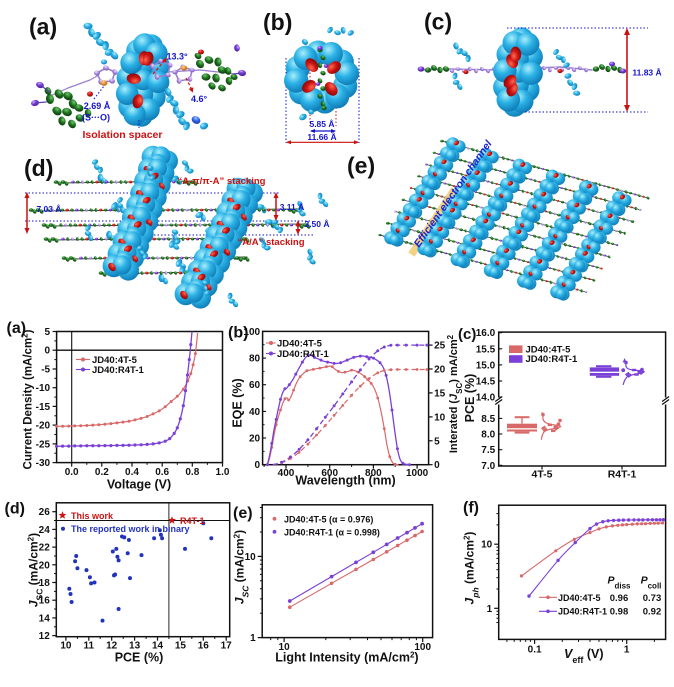 This screenshot has height=687, width=674. What do you see at coordinates (488, 466) in the screenshot?
I see `svg-text: 7.0` at bounding box center [488, 466].